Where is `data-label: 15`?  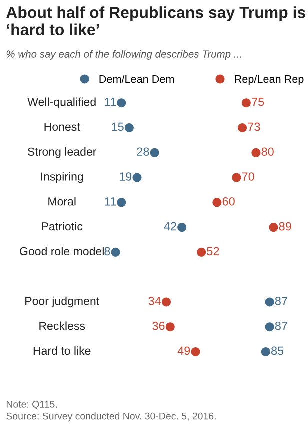
data-label: 15 is located at coordinates (118, 127).